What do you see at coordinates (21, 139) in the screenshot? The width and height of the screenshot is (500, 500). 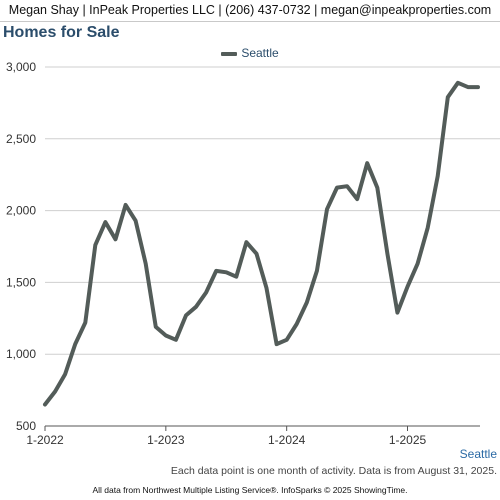 I see `y-tick-label: 2,500` at bounding box center [21, 139].